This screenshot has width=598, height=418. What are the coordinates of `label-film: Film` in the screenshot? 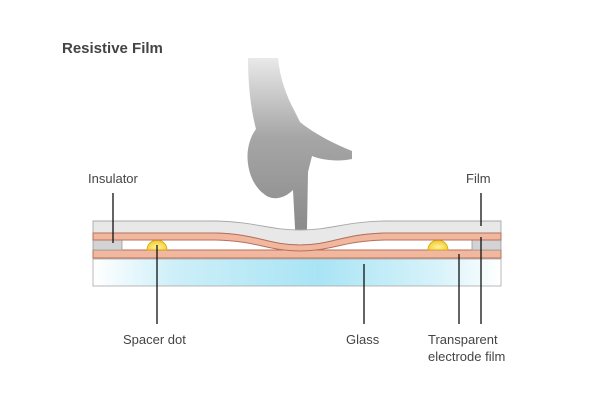 It's located at (478, 178).